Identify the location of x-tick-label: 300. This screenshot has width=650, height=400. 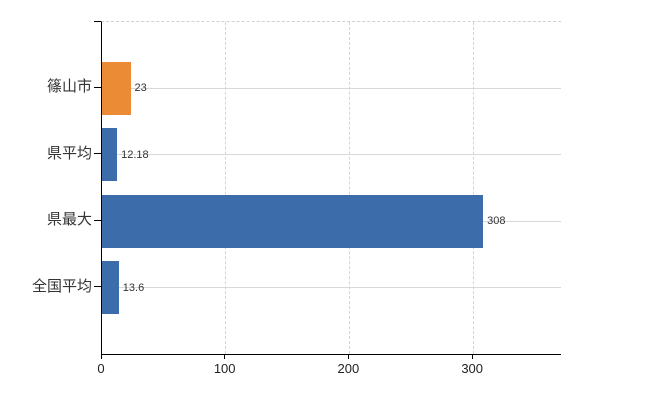
(472, 368).